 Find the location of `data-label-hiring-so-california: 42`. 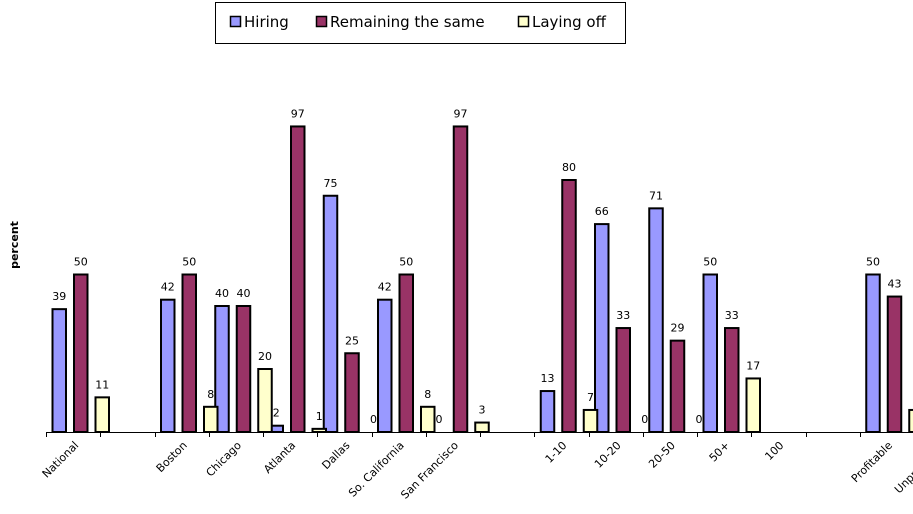

data-label-hiring-so-california: 42 is located at coordinates (385, 287).